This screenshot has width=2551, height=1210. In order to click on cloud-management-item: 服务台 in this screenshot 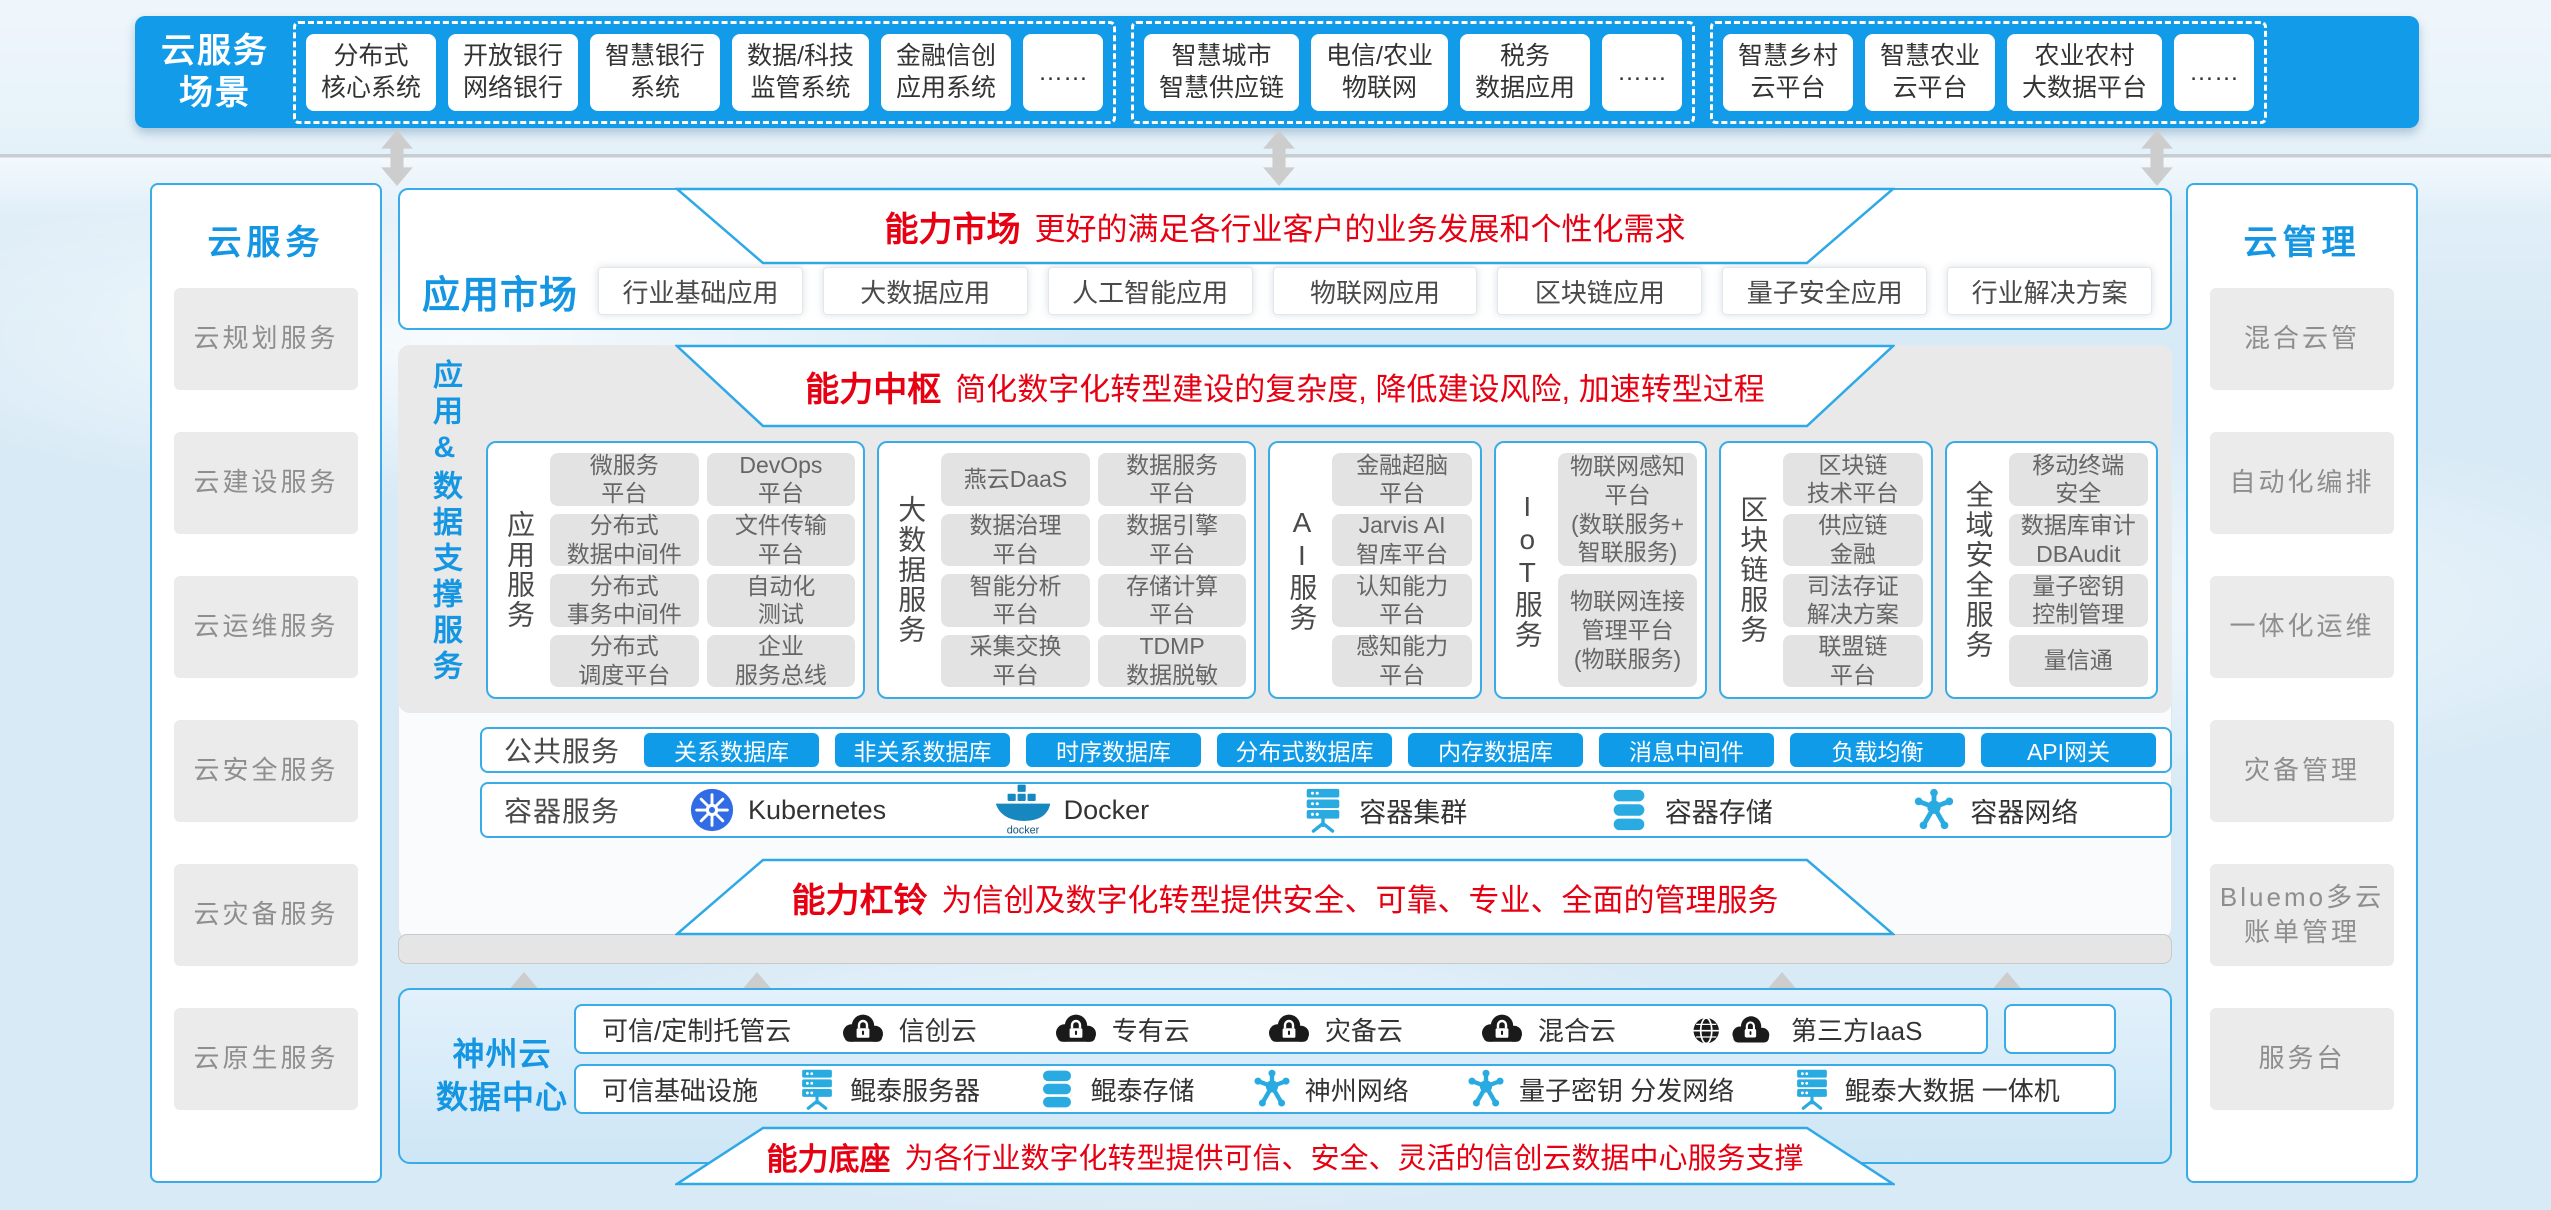, I will do `click(2302, 1059)`.